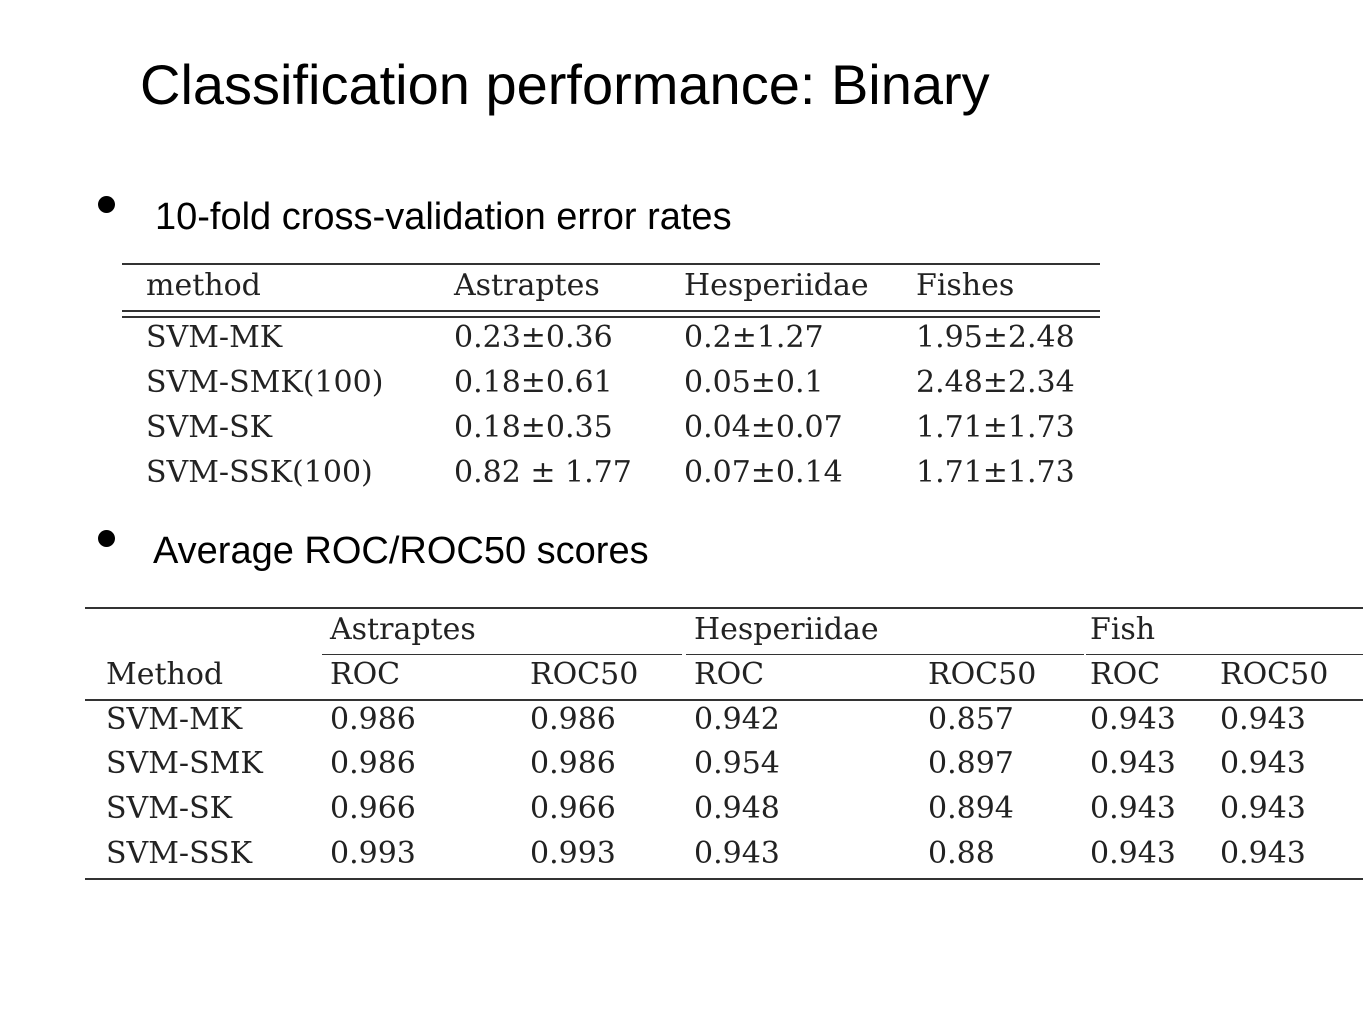  Describe the element at coordinates (565, 84) in the screenshot. I see `slide-title: Classification performance: Binary` at that location.